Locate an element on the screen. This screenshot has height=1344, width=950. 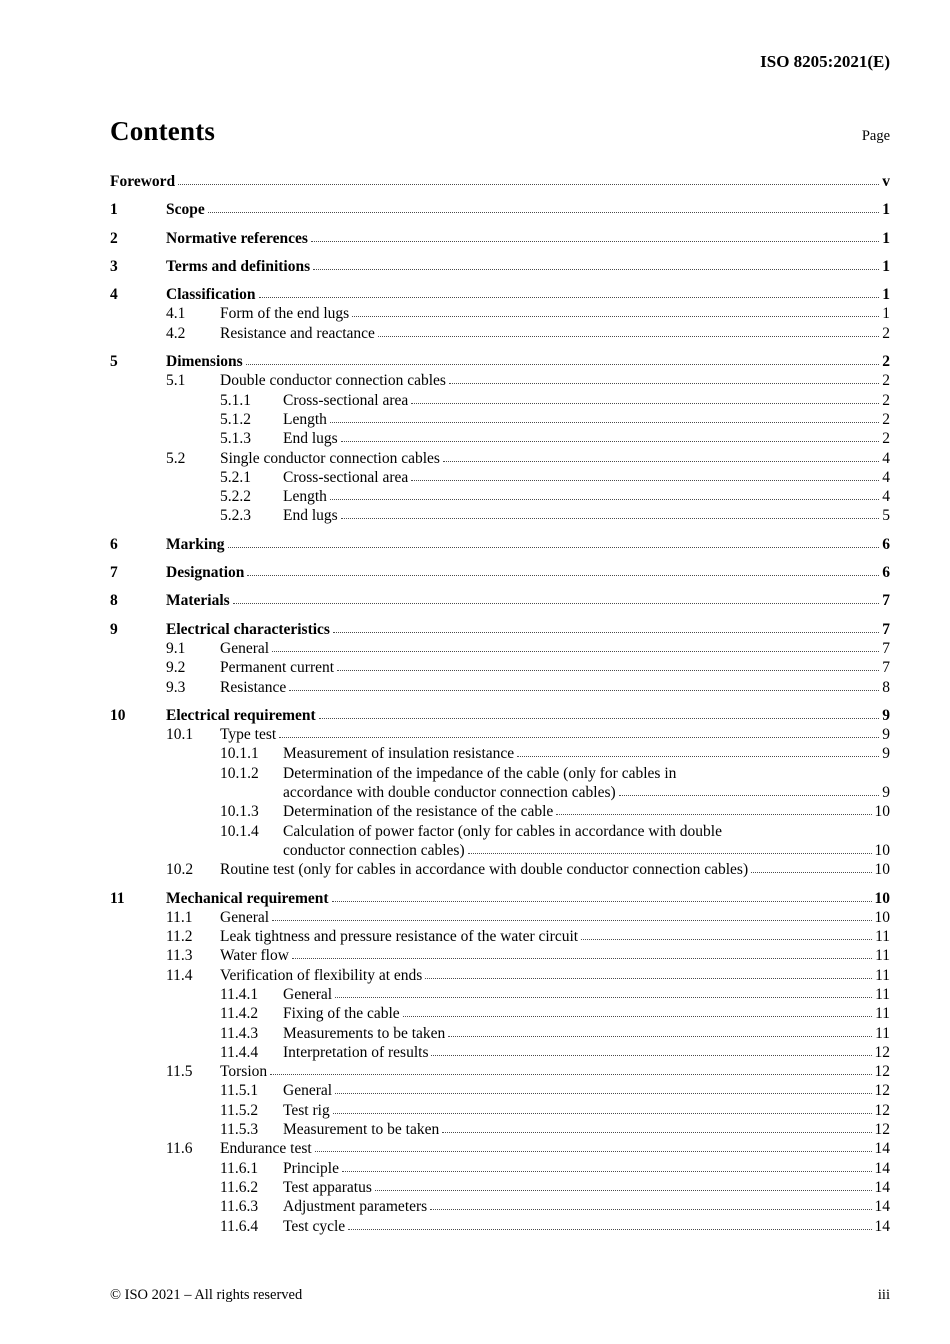
toc-entry-body: General 10 is located at coordinates (555, 917).